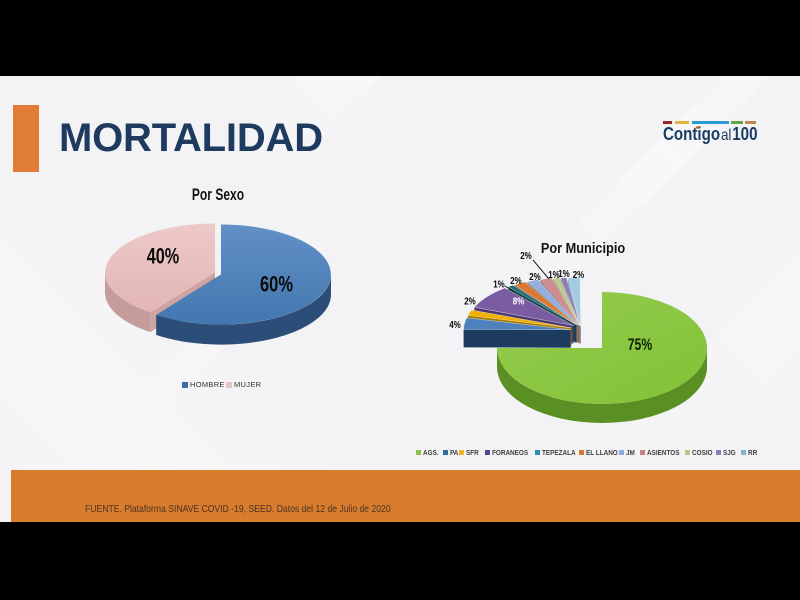 The width and height of the screenshot is (800, 600). I want to click on svg-text: 4%, so click(455, 325).